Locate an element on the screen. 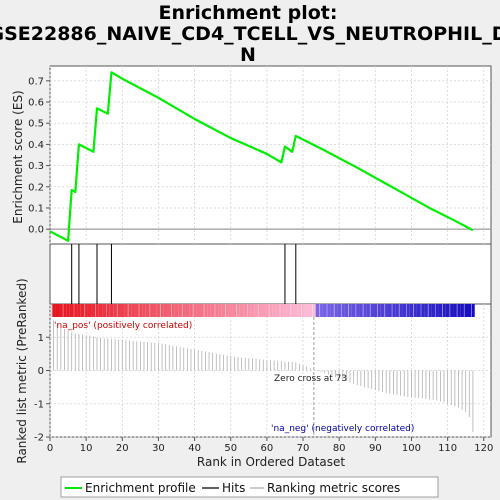 This screenshot has height=500, width=500. x-ticks: 0 10 20 30 40 50 60 70 80 90 100 110 120 is located at coordinates (270, 445).